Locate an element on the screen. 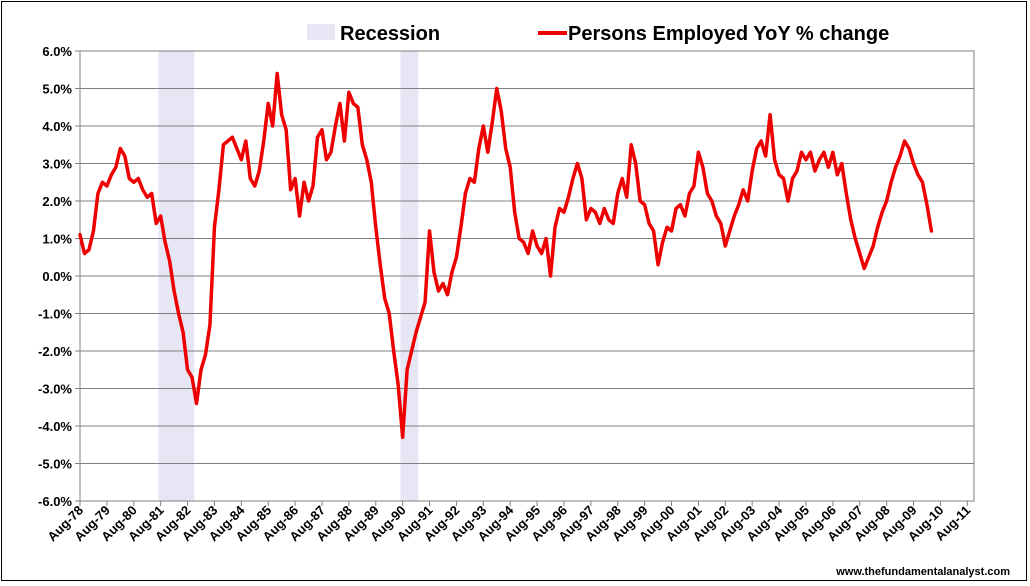  y-tick-label: -6.0% is located at coordinates (55, 501).